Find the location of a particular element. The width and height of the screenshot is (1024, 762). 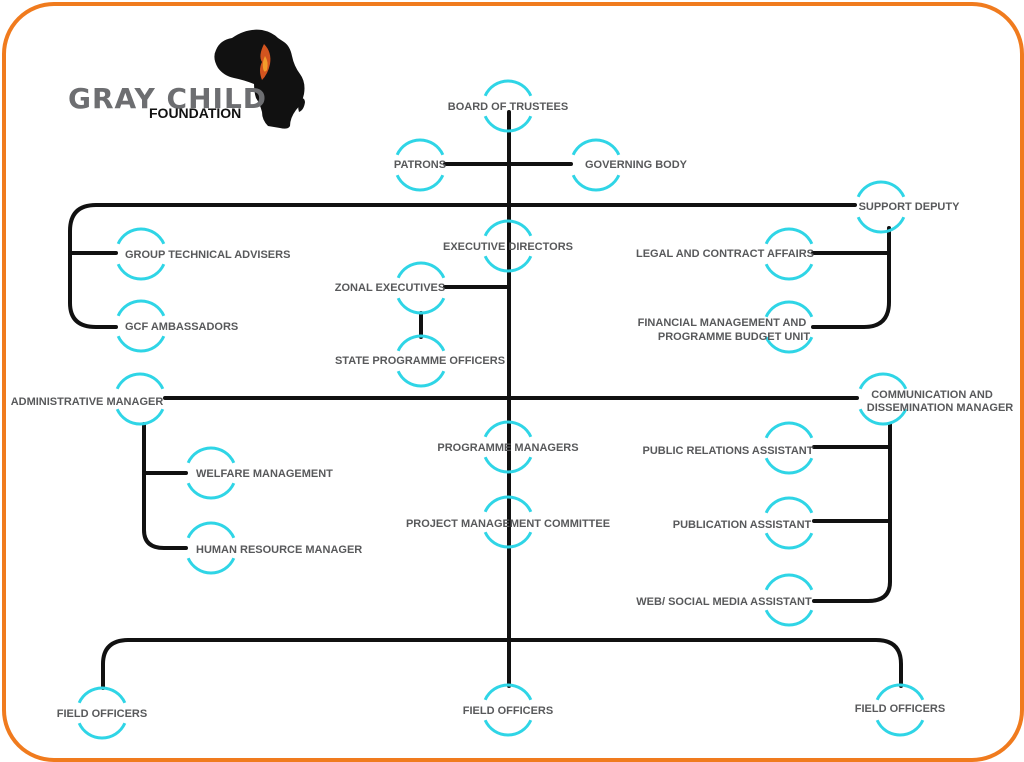

node-patrons: PATRONS is located at coordinates (420, 165).